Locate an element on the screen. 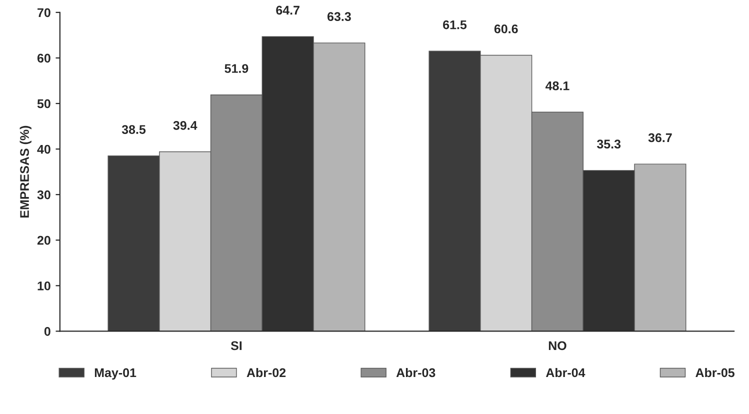 The height and width of the screenshot is (414, 749). legend-label: Abr-04 is located at coordinates (566, 373).